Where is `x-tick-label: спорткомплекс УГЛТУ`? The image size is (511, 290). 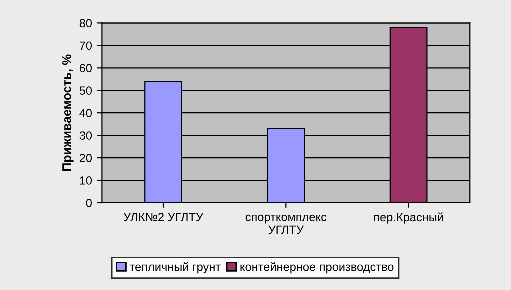
x-tick-label: спорткомплекс УГЛТУ is located at coordinates (286, 224).